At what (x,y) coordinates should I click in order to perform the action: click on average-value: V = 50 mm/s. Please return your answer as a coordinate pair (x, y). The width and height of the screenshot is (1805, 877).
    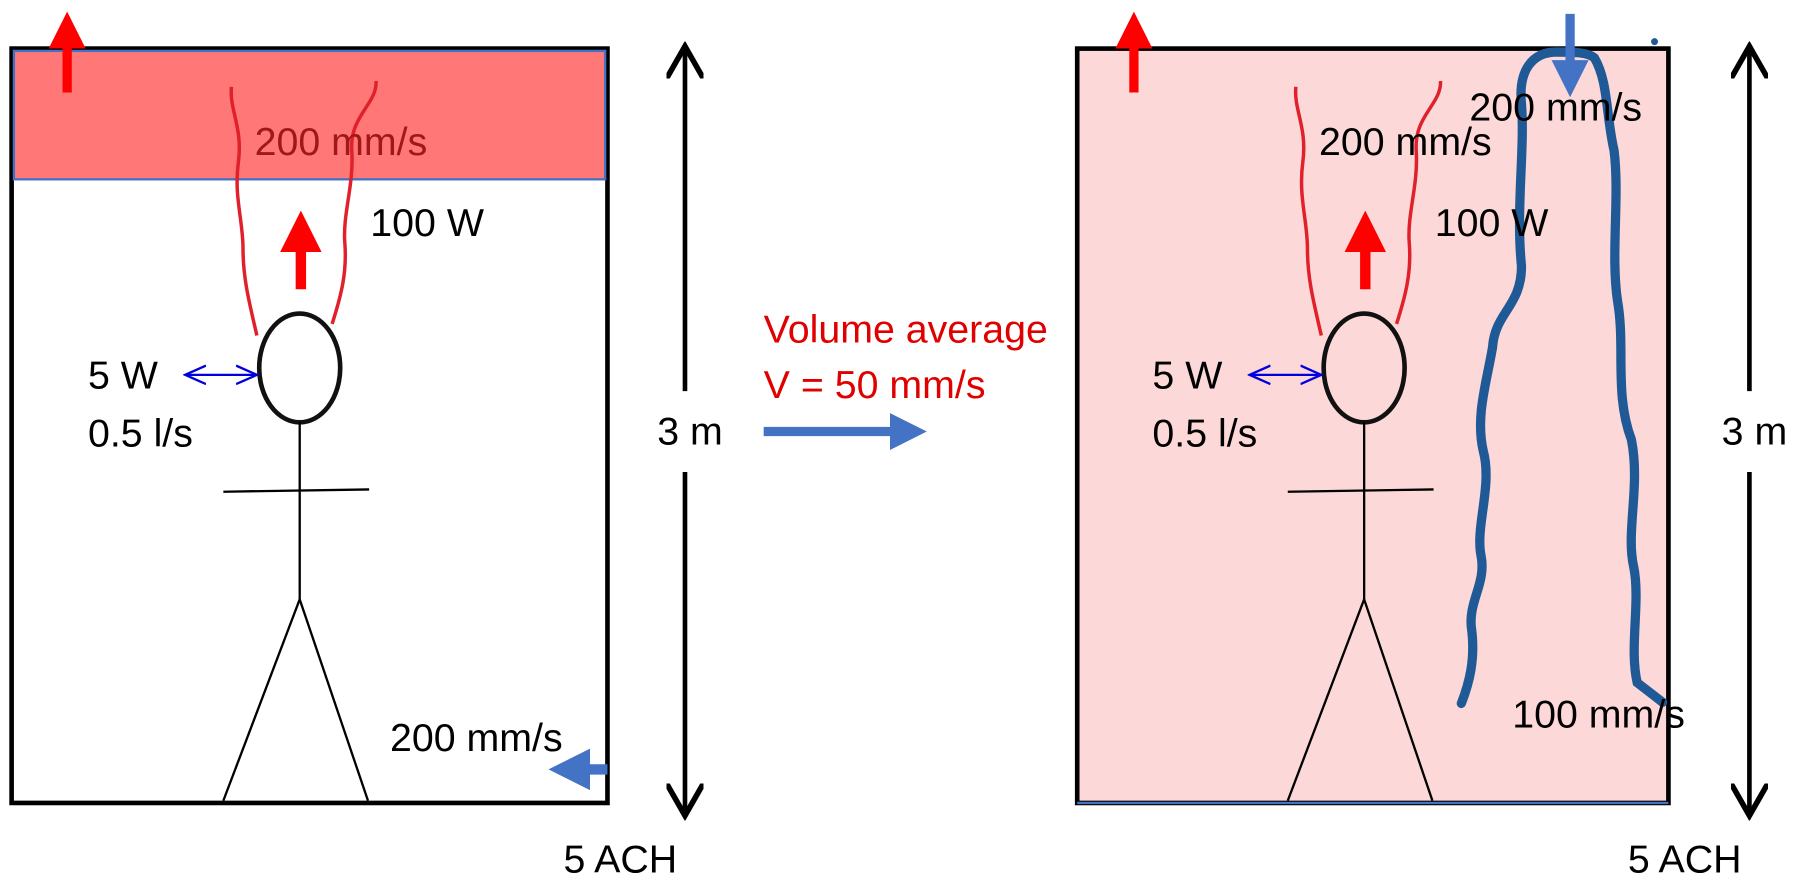
    Looking at the image, I should click on (875, 385).